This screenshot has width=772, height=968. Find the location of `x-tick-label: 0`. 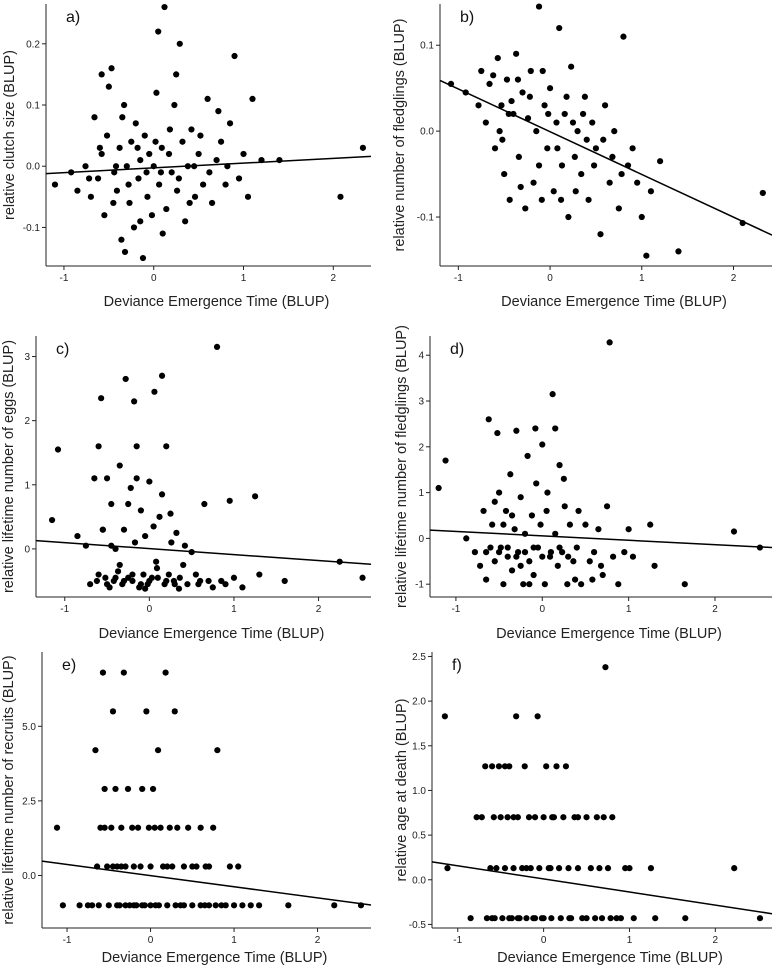

x-tick-label: 0 is located at coordinates (550, 278).